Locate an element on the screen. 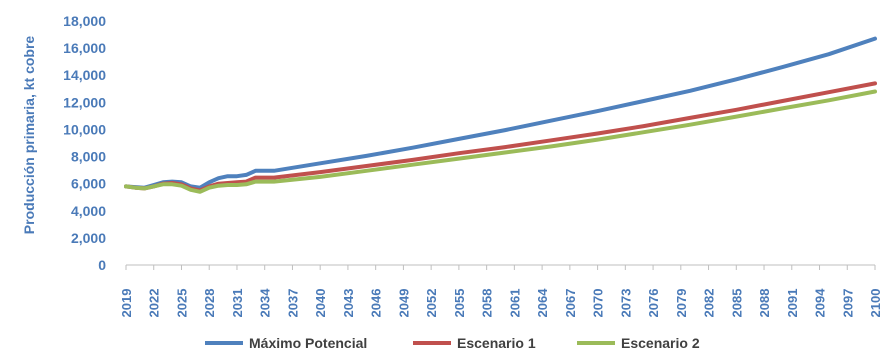 This screenshot has height=361, width=894. x-tick-label: 2088 is located at coordinates (764, 303).